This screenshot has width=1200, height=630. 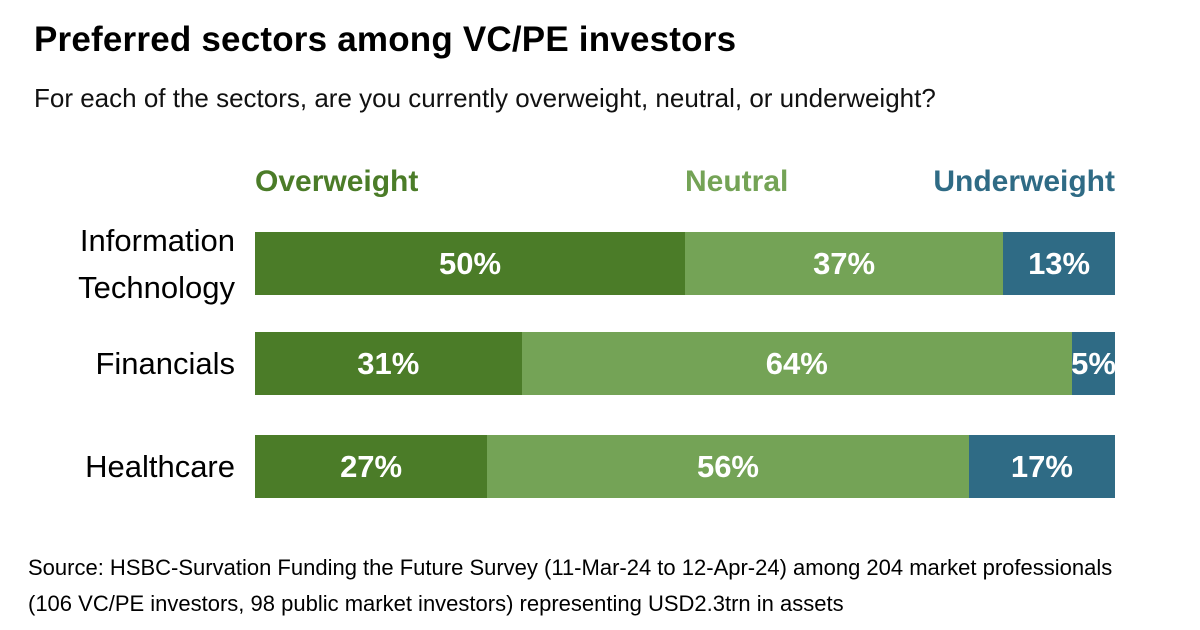 I want to click on bar-segment-neutral: 64%, so click(x=796, y=363).